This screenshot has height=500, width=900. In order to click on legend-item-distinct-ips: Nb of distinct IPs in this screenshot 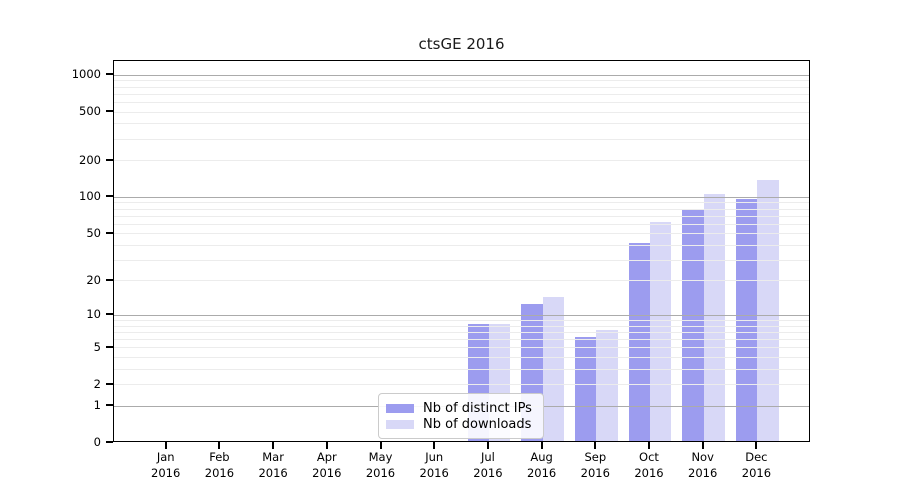, I will do `click(460, 409)`.